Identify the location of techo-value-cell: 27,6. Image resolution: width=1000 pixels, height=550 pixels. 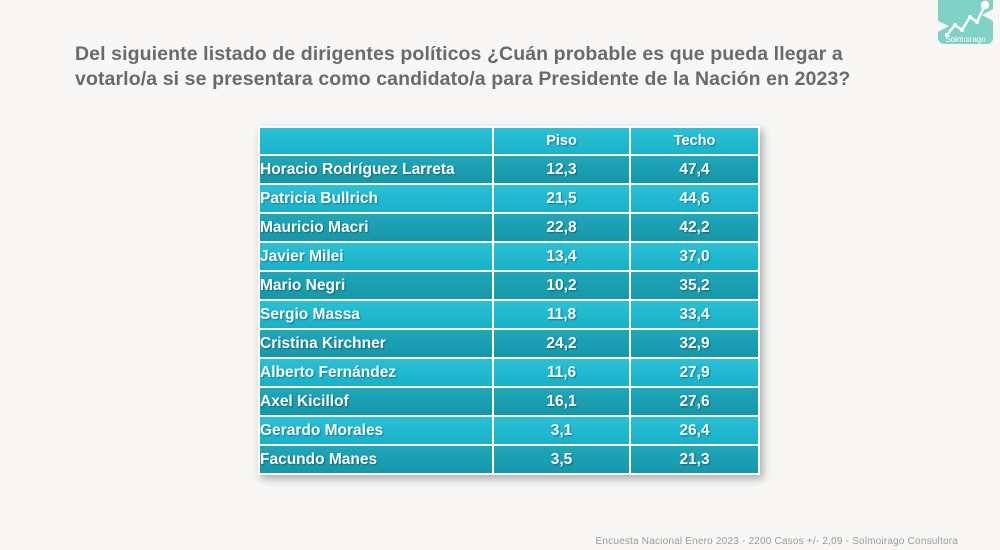
(694, 401).